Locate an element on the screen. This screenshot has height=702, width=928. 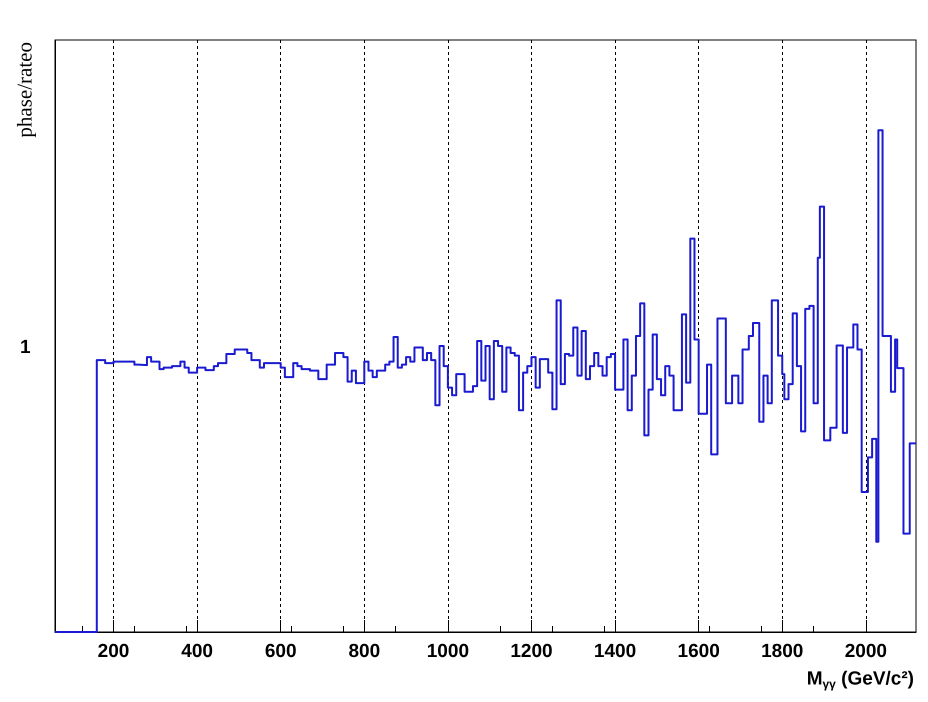
x-tick-label: 200 is located at coordinates (114, 651).